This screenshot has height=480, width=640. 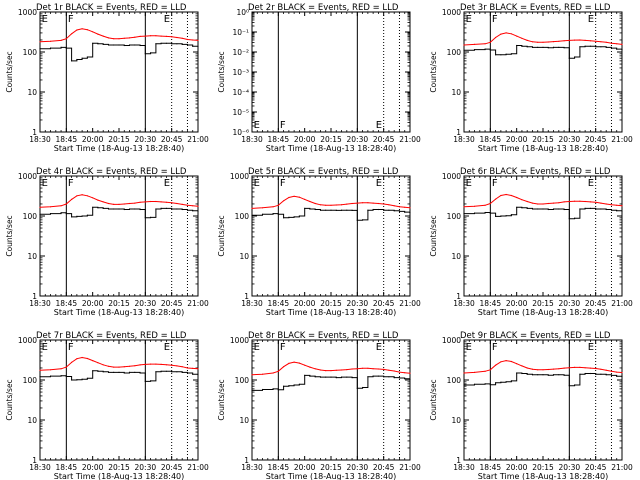 I want to click on y-tick-label: 100, so click(x=454, y=52).